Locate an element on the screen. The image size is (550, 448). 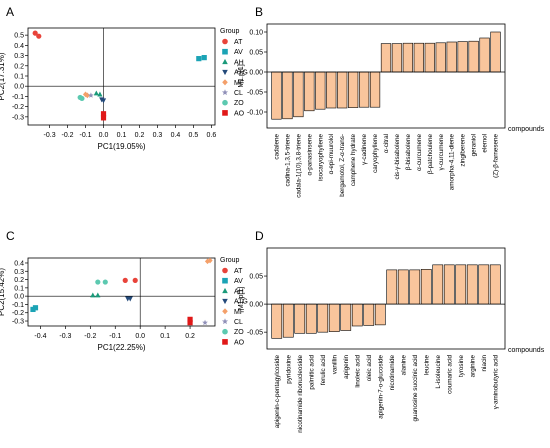
category-label: vanillin is located at coordinates (334, 365).